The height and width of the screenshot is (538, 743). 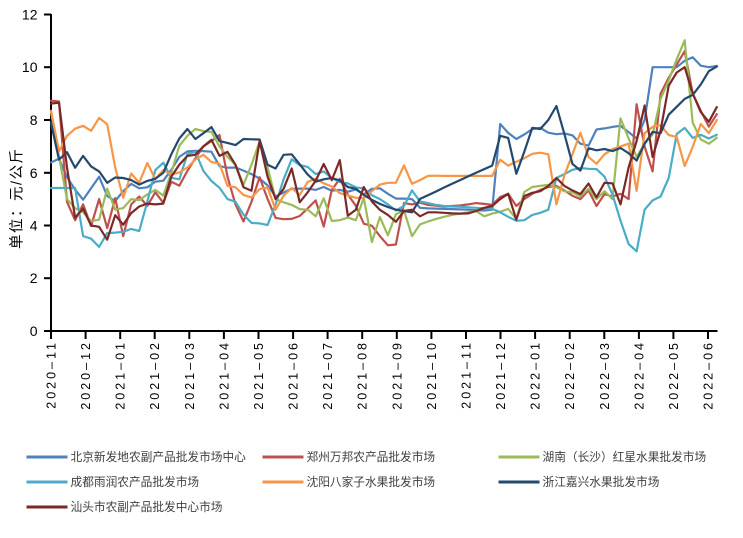 I want to click on svg-text: 2021–03, so click(x=190, y=375).